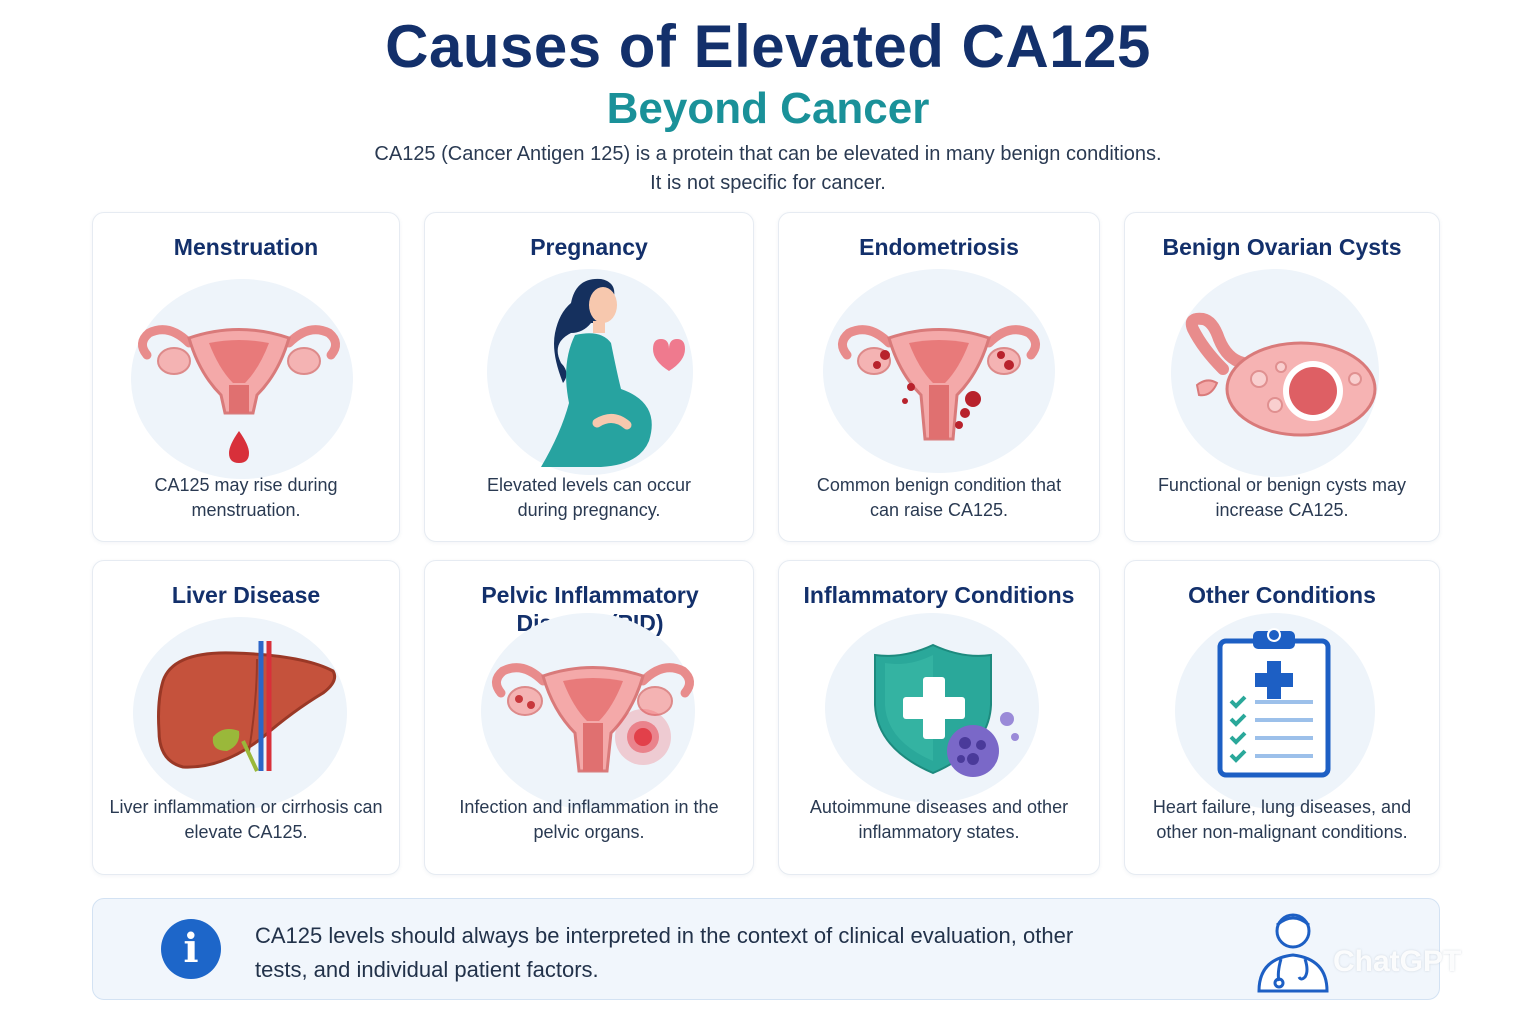 The height and width of the screenshot is (1024, 1536). Describe the element at coordinates (1274, 703) in the screenshot. I see `clipboard-checklist-icon` at that location.